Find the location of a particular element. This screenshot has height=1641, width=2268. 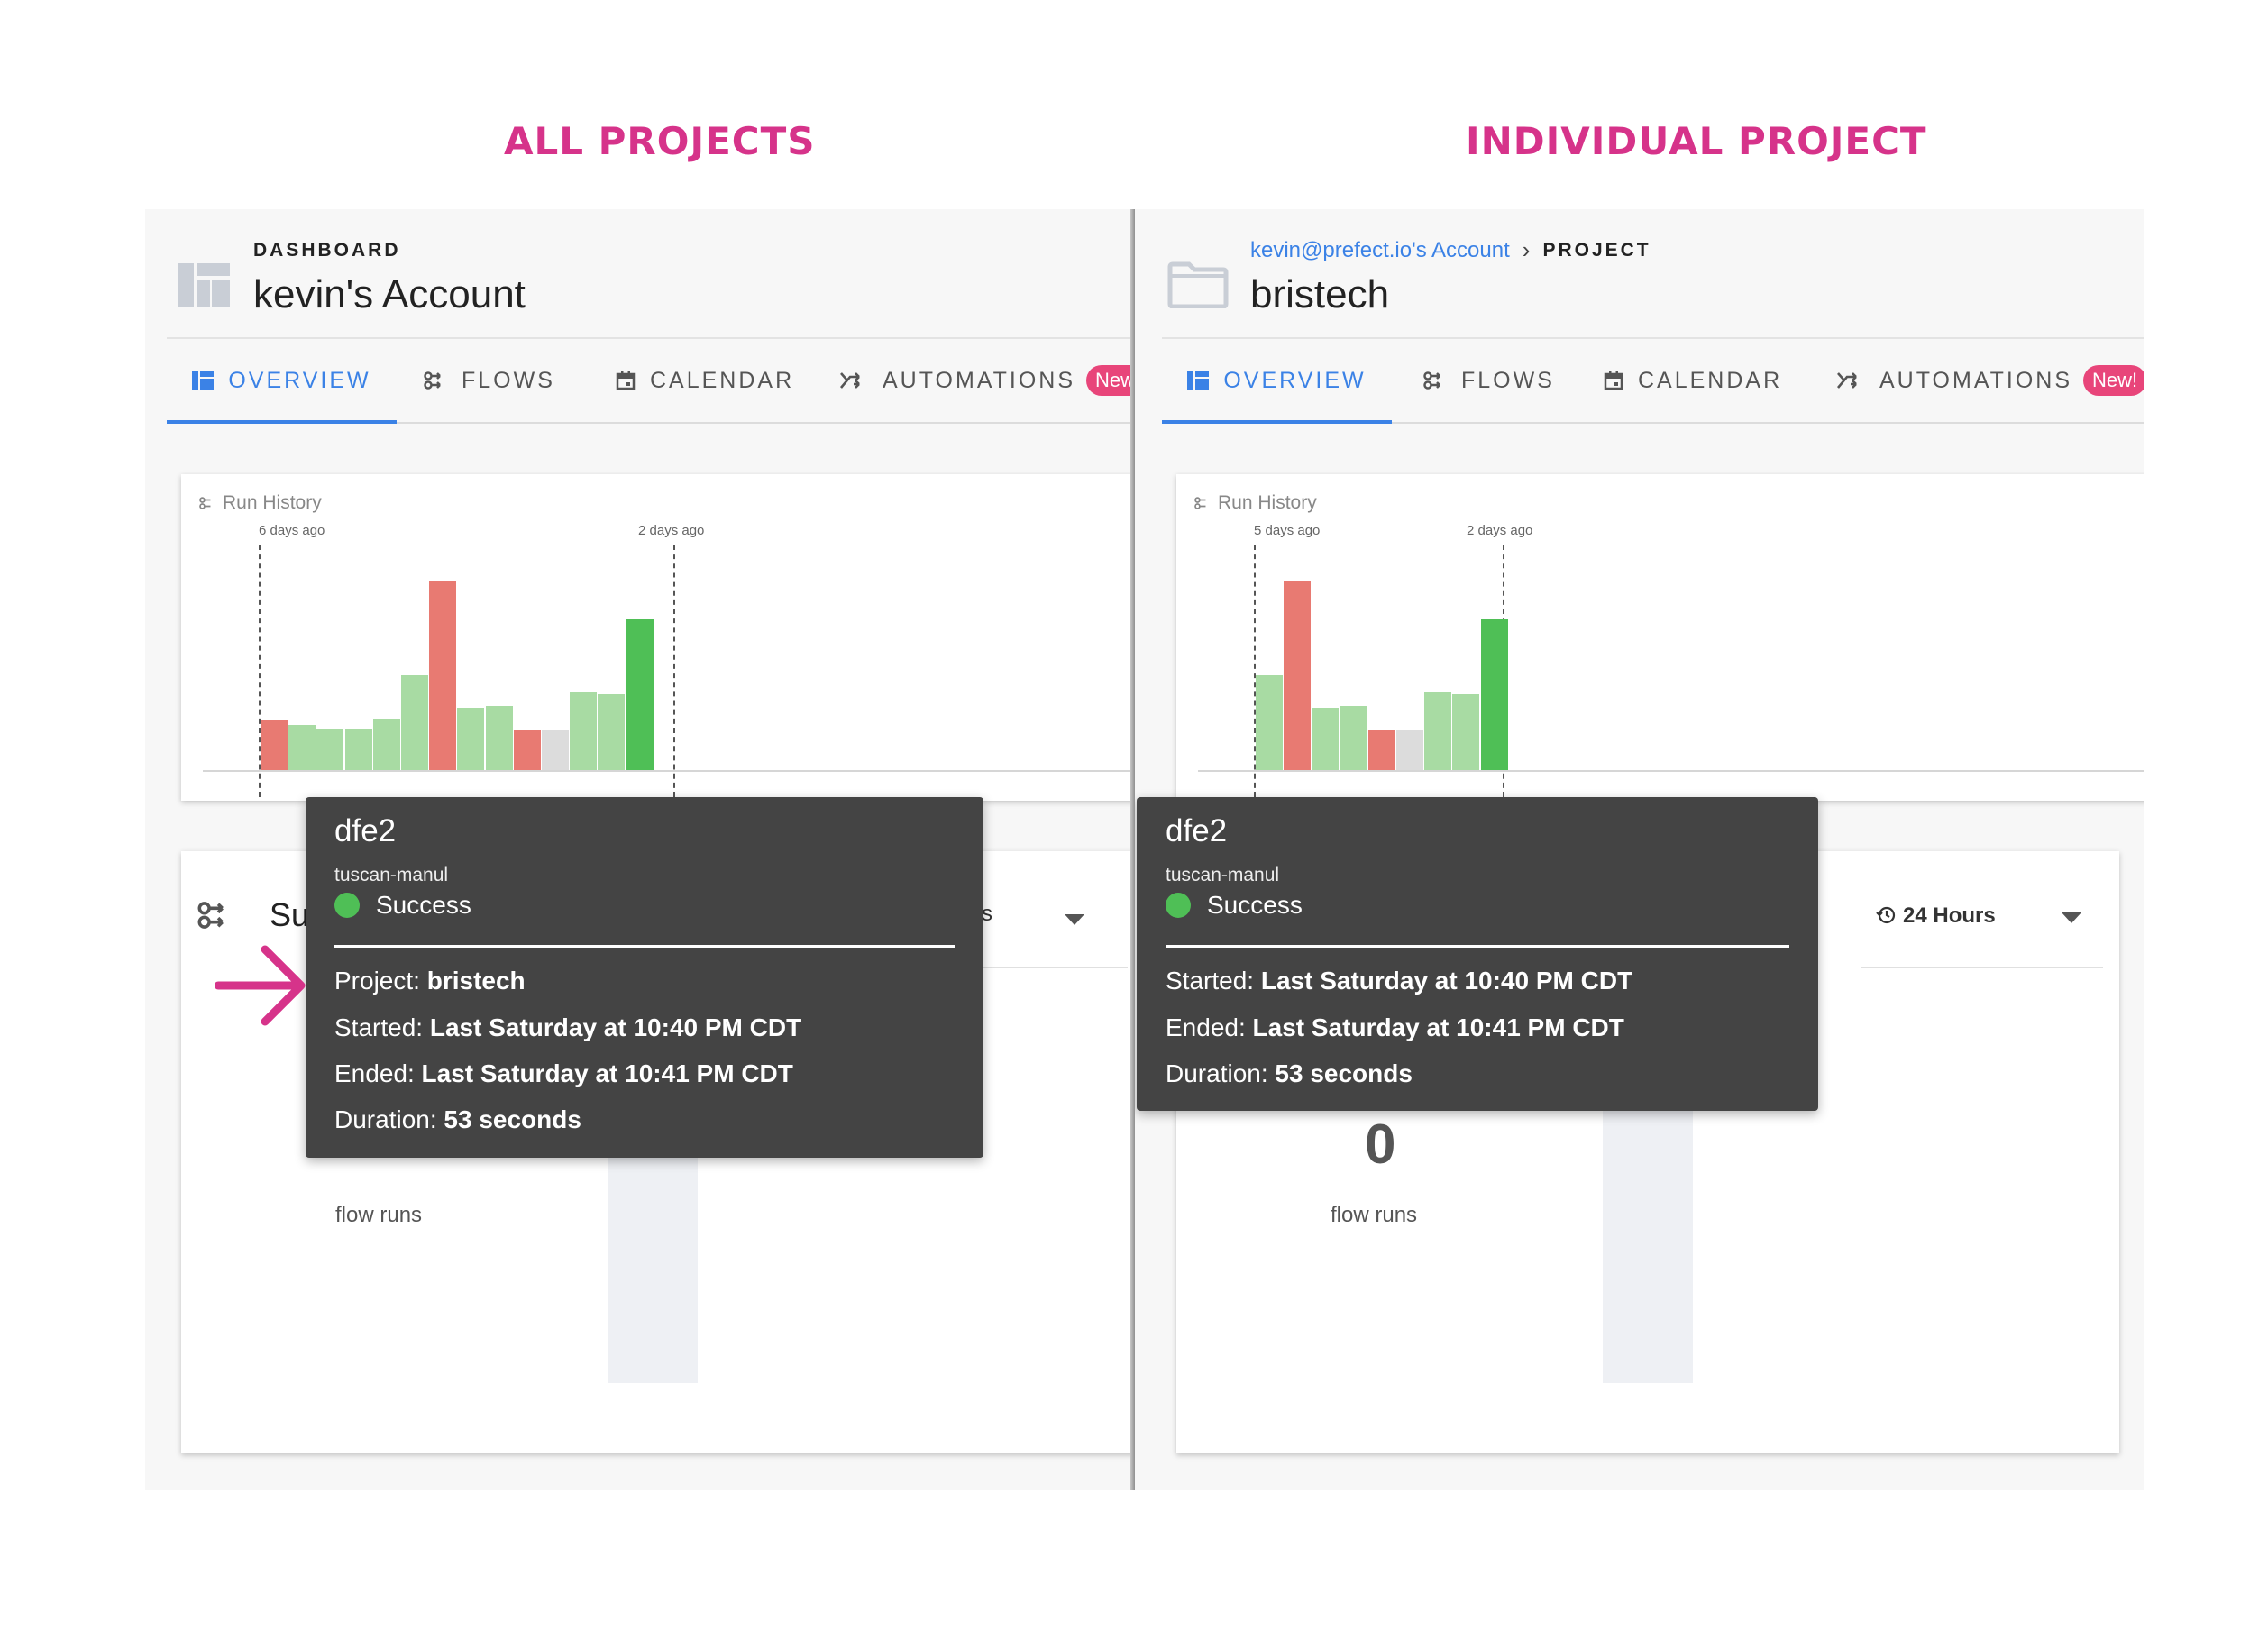

breadcrumb: kevin@prefect.io's Account › PROJECT is located at coordinates (1451, 250).